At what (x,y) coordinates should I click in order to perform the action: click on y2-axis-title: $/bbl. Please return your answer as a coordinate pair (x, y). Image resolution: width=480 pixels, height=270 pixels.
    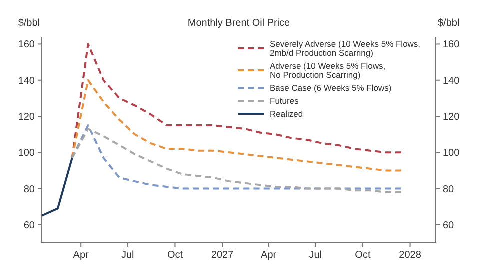
    Looking at the image, I should click on (449, 23).